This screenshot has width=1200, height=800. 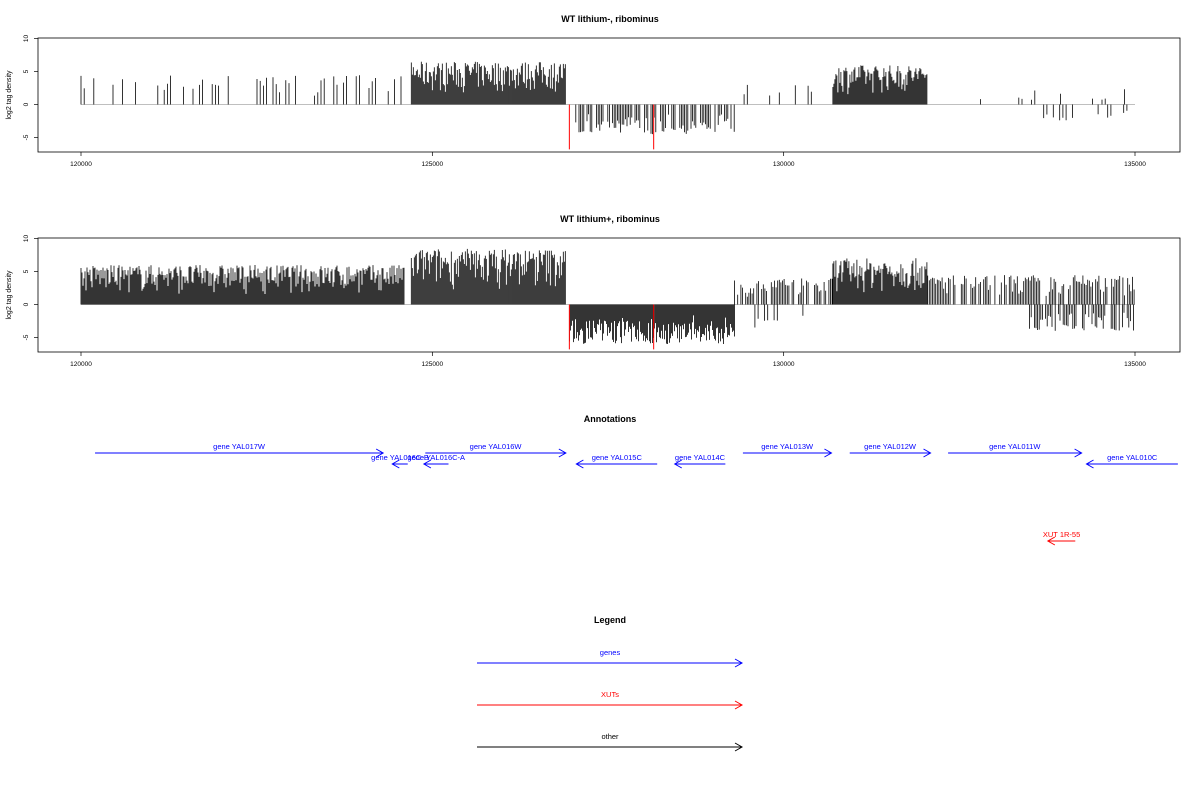 What do you see at coordinates (1015, 446) in the screenshot?
I see `feature-label: gene YAL011W` at bounding box center [1015, 446].